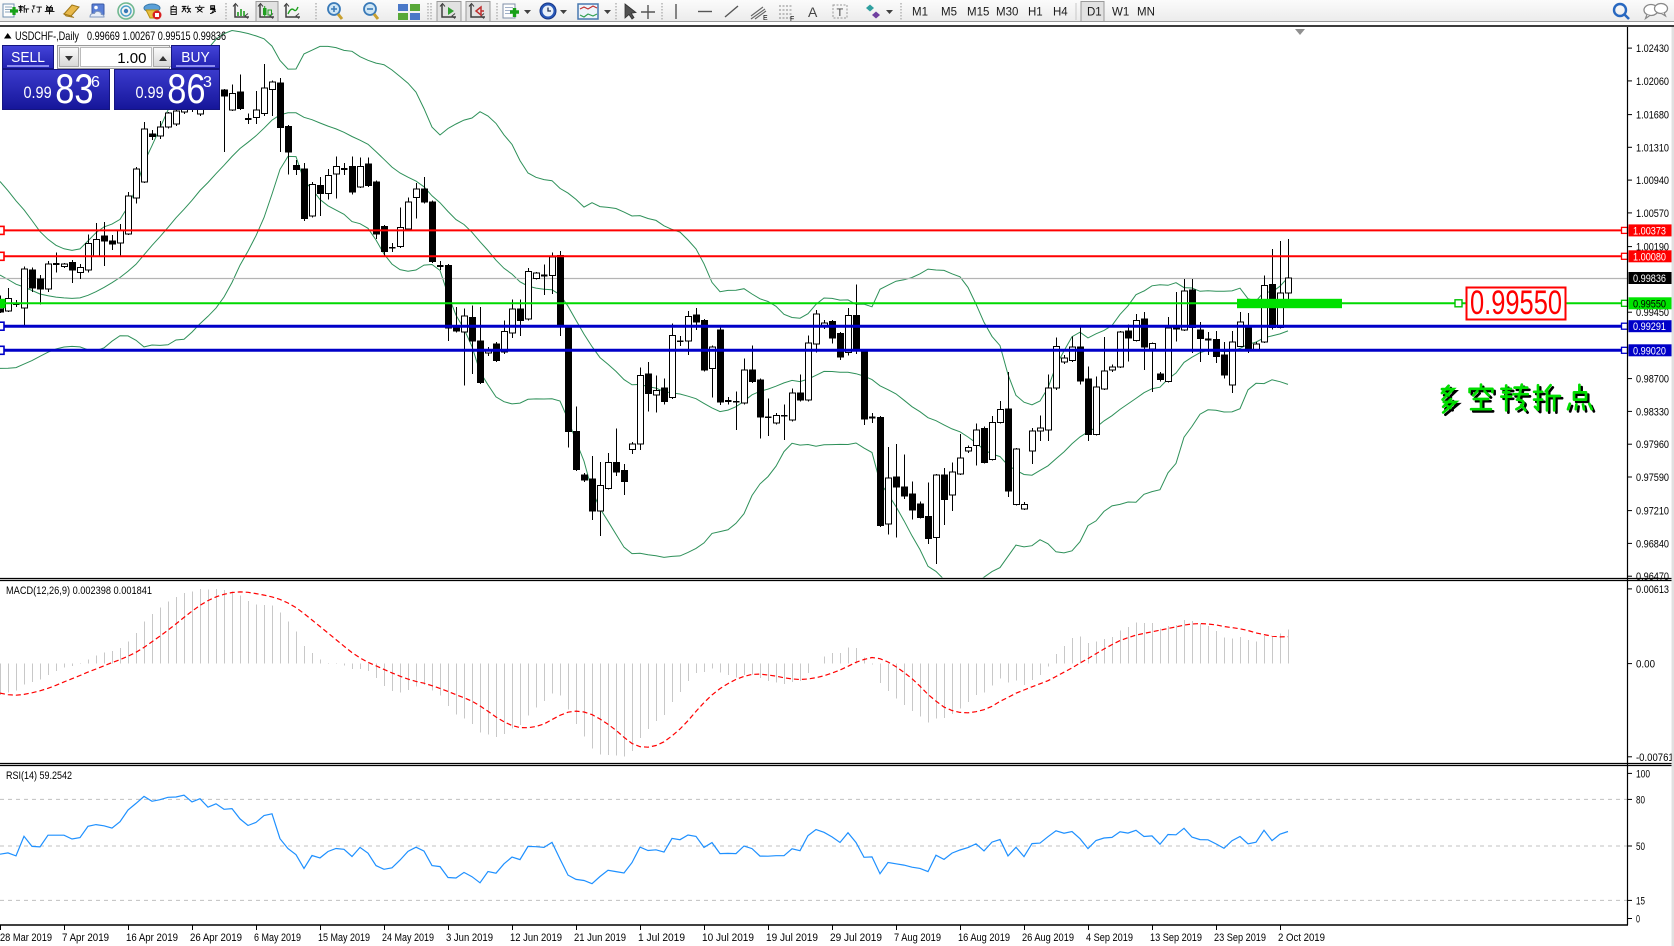 This screenshot has width=1674, height=946. I want to click on svg-text: W1, so click(1120, 13).